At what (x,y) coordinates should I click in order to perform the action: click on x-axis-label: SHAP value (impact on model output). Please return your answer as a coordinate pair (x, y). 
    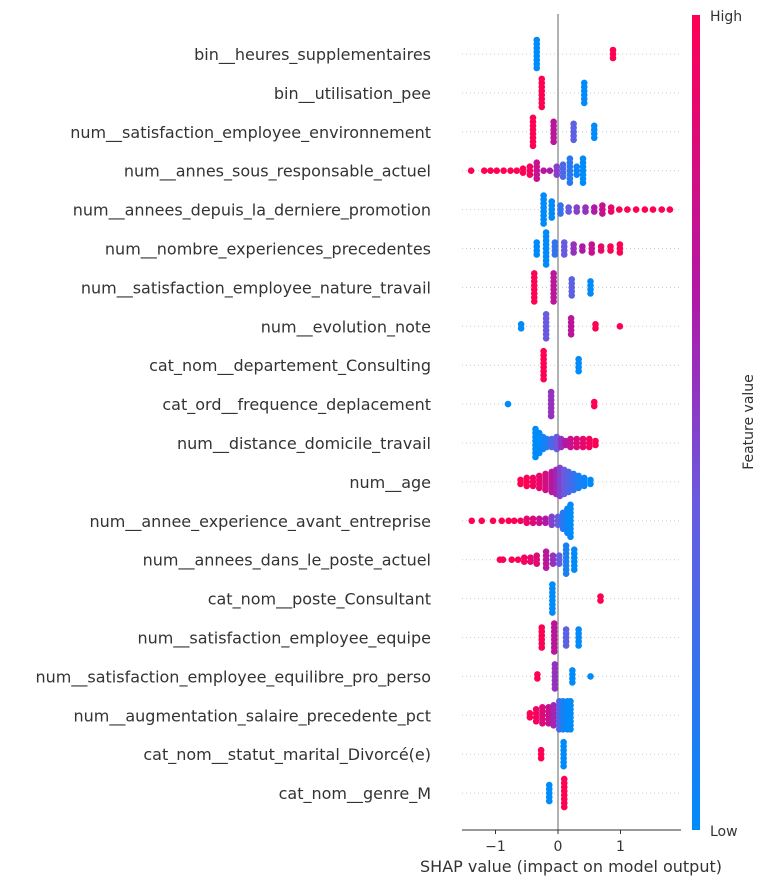
    Looking at the image, I should click on (571, 866).